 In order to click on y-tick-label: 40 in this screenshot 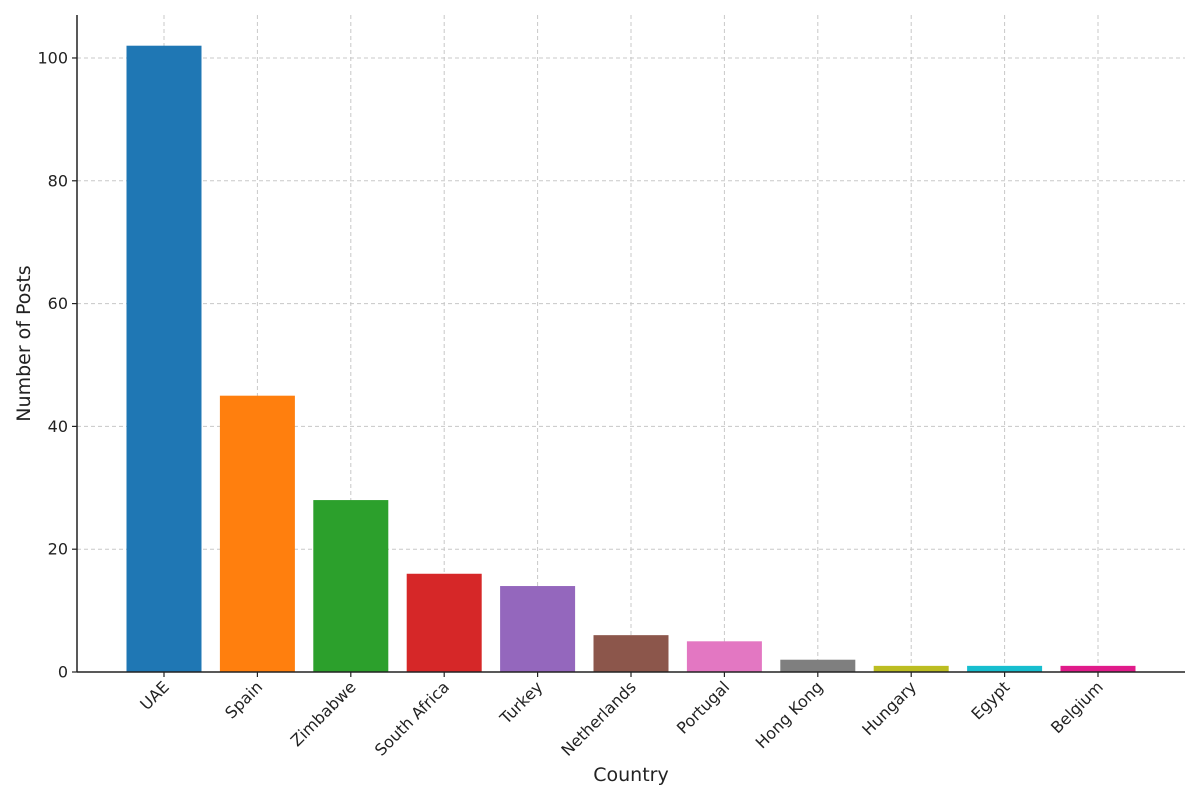, I will do `click(58, 426)`.